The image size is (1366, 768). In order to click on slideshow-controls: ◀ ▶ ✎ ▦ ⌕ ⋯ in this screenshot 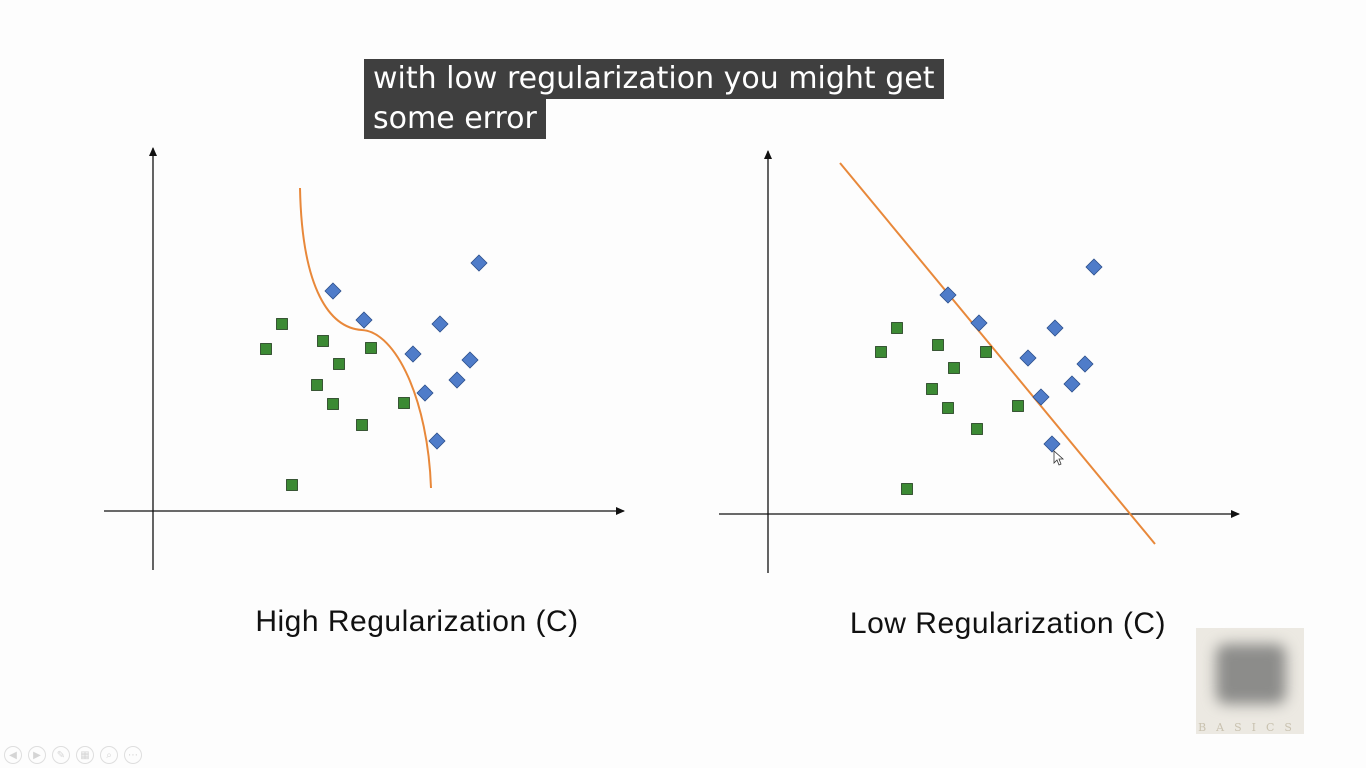, I will do `click(73, 755)`.